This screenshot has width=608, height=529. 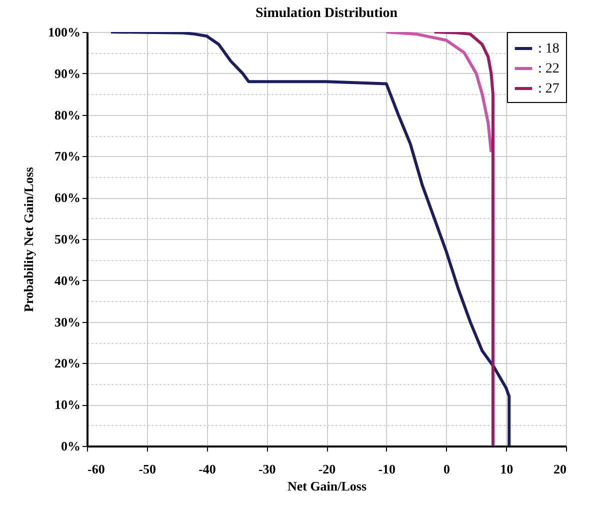 What do you see at coordinates (327, 13) in the screenshot?
I see `chart-title: Simulation Distribution` at bounding box center [327, 13].